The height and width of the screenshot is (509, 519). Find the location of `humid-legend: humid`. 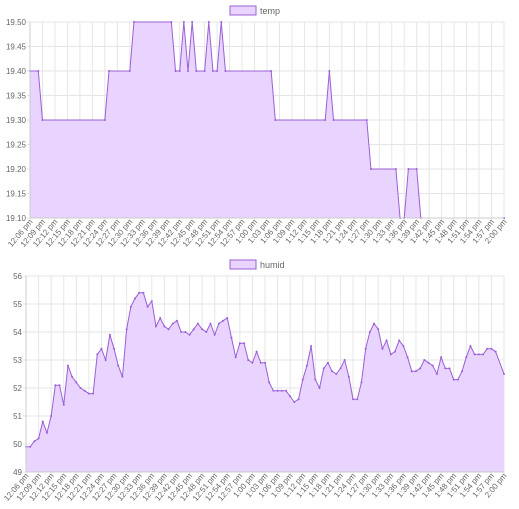

humid-legend: humid is located at coordinates (257, 264).